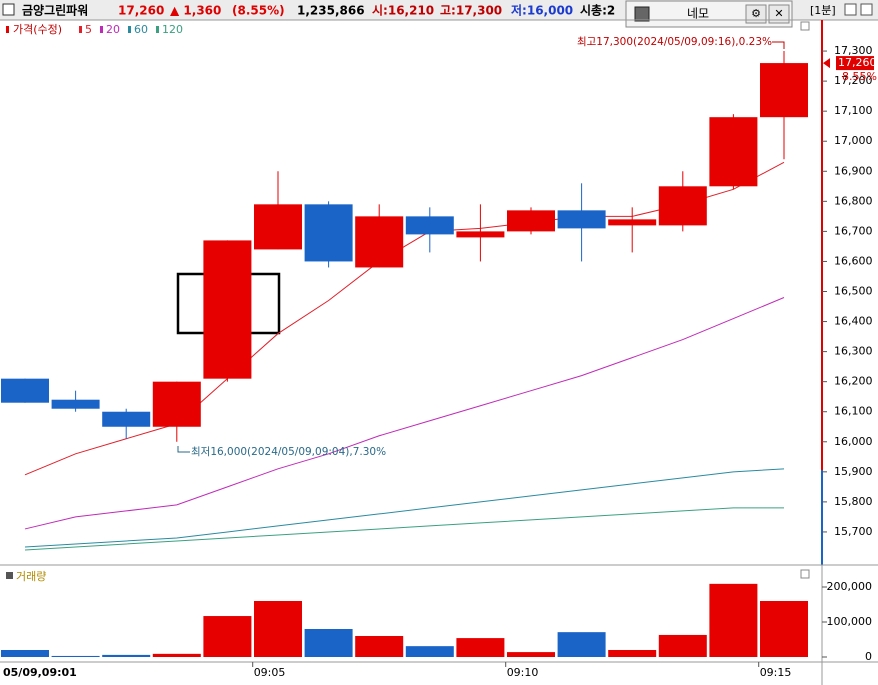 This screenshot has width=878, height=685. What do you see at coordinates (853, 260) in the screenshot?
I see `y-tick-label: 16,600` at bounding box center [853, 260].